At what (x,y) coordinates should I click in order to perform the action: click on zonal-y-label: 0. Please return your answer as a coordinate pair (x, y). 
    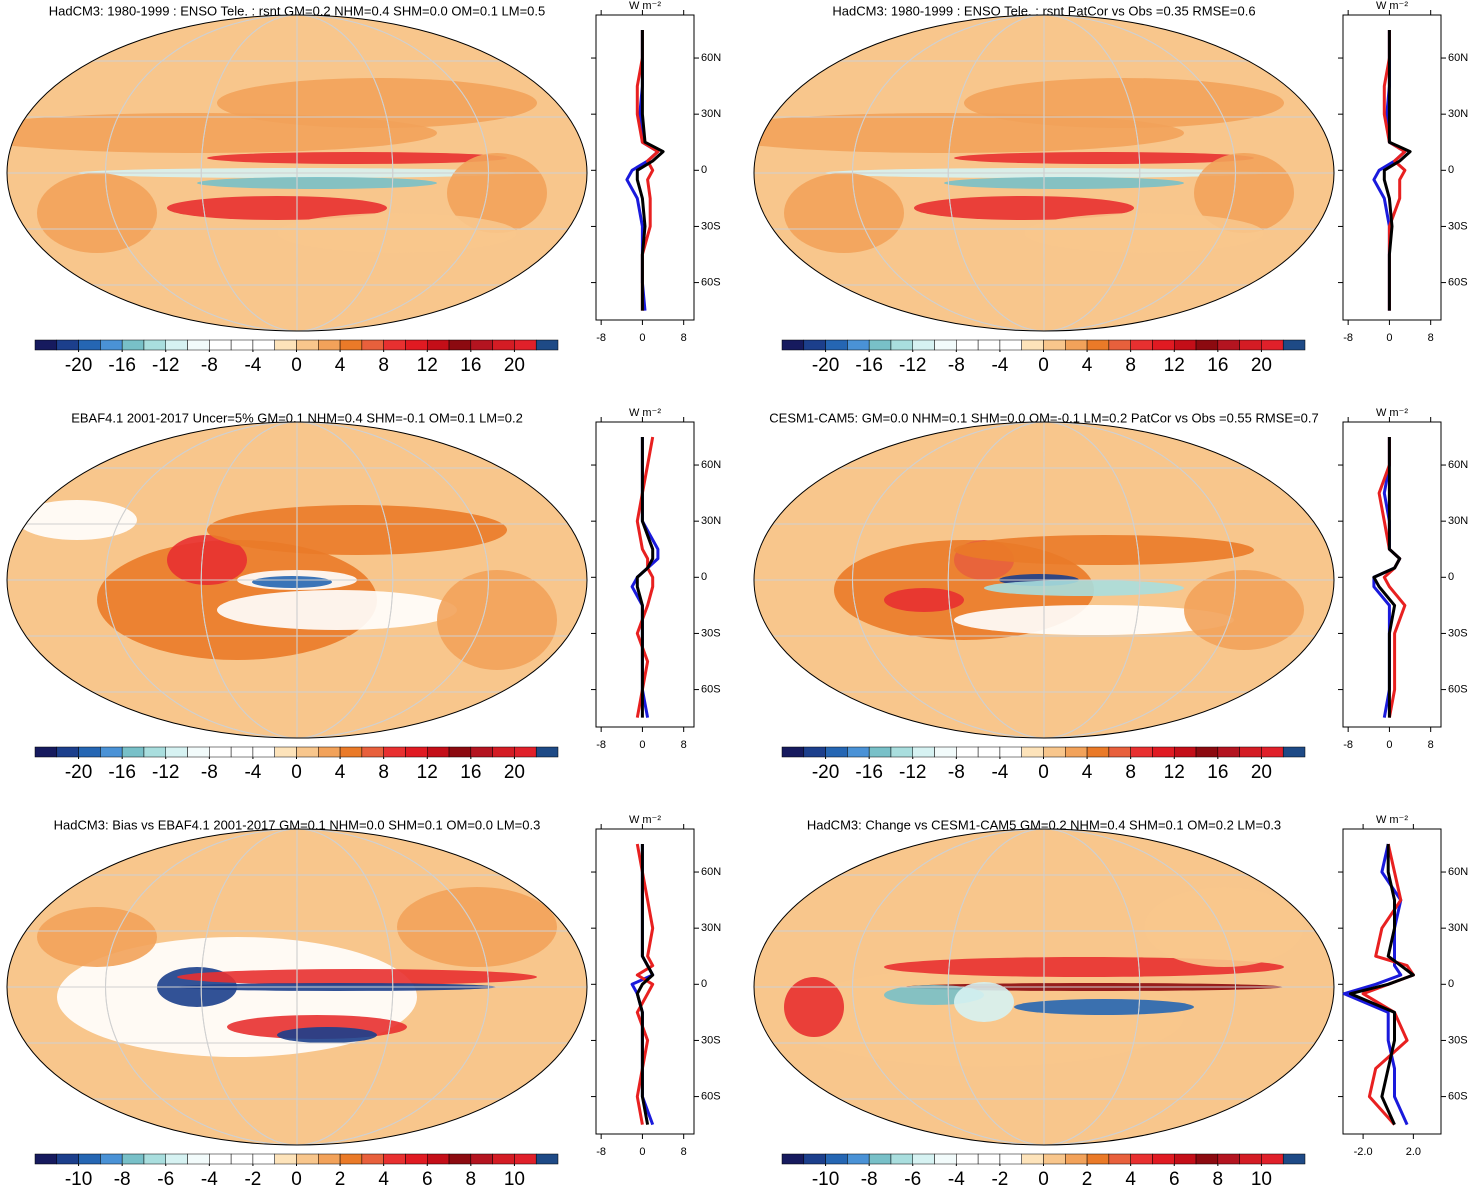
    Looking at the image, I should click on (704, 170).